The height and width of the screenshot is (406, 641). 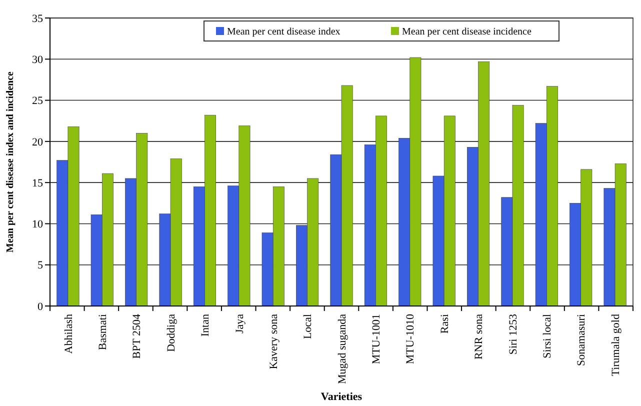 I want to click on x-tick-label: Jaya, so click(x=240, y=324).